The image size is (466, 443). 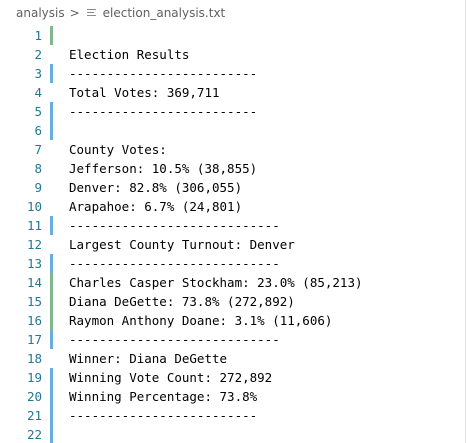 What do you see at coordinates (216, 282) in the screenshot?
I see `line-text: Charles Casper Stockham: 23.0% (85,213)` at bounding box center [216, 282].